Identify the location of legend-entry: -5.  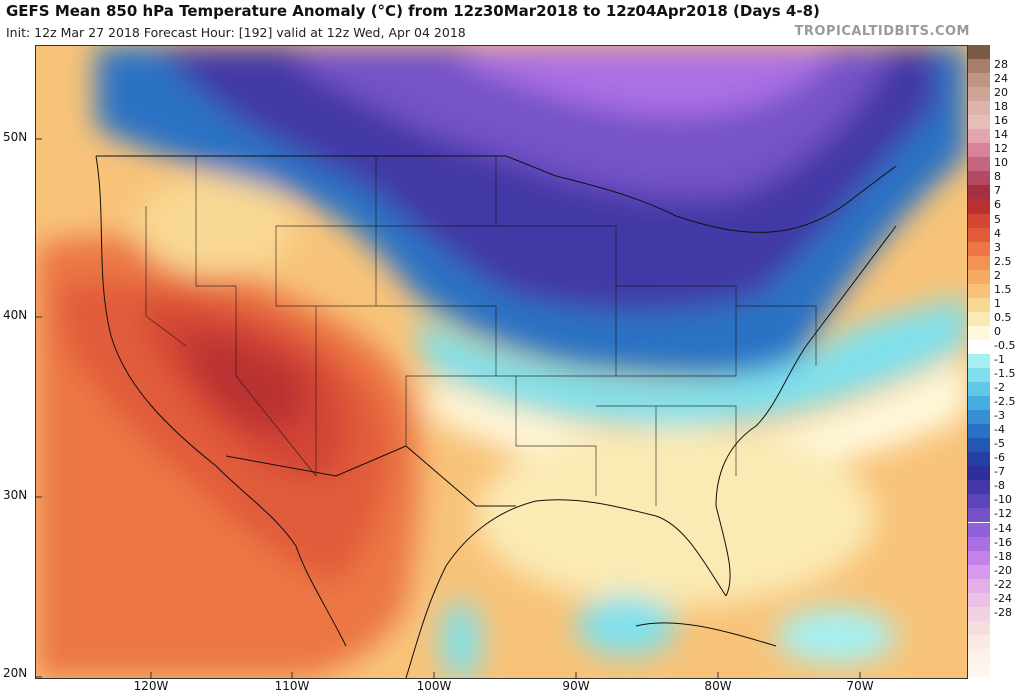
(996, 445).